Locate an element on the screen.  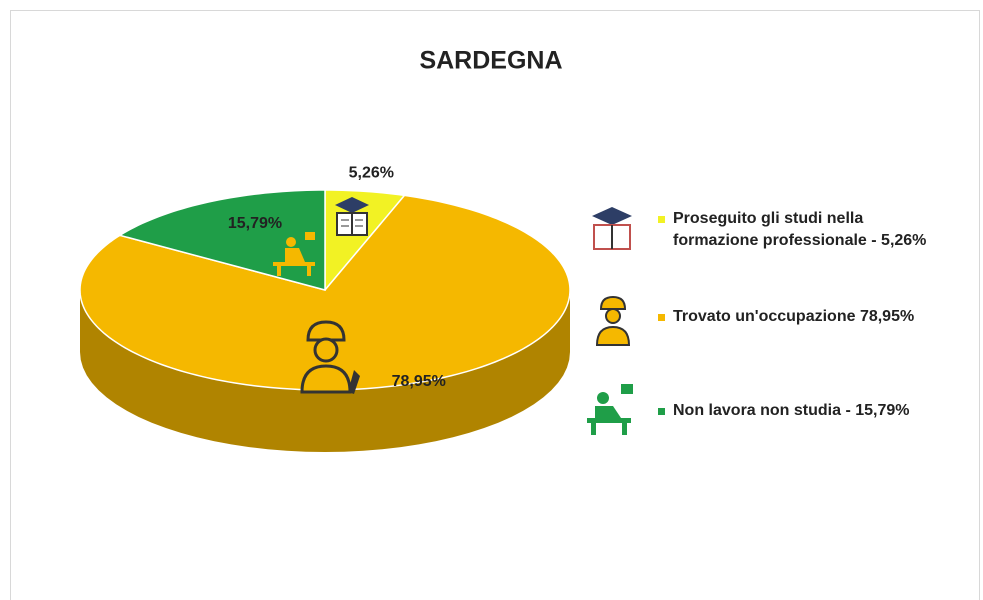
icon-worker is located at coordinates (330, 357).